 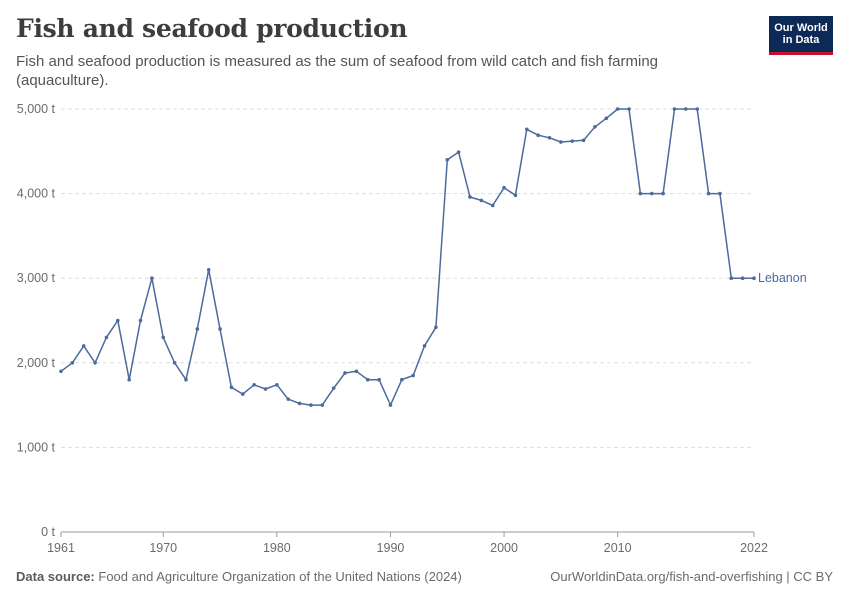 I want to click on series-labels: Lebanon, so click(x=782, y=278).